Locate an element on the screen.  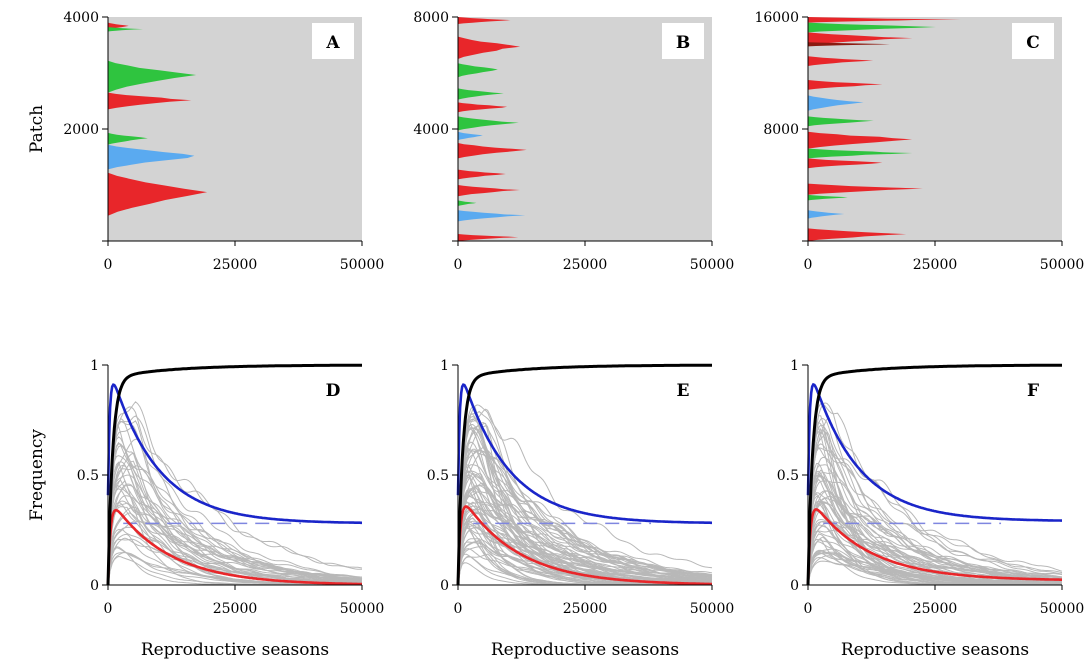
panel-label: C is located at coordinates (1033, 43).